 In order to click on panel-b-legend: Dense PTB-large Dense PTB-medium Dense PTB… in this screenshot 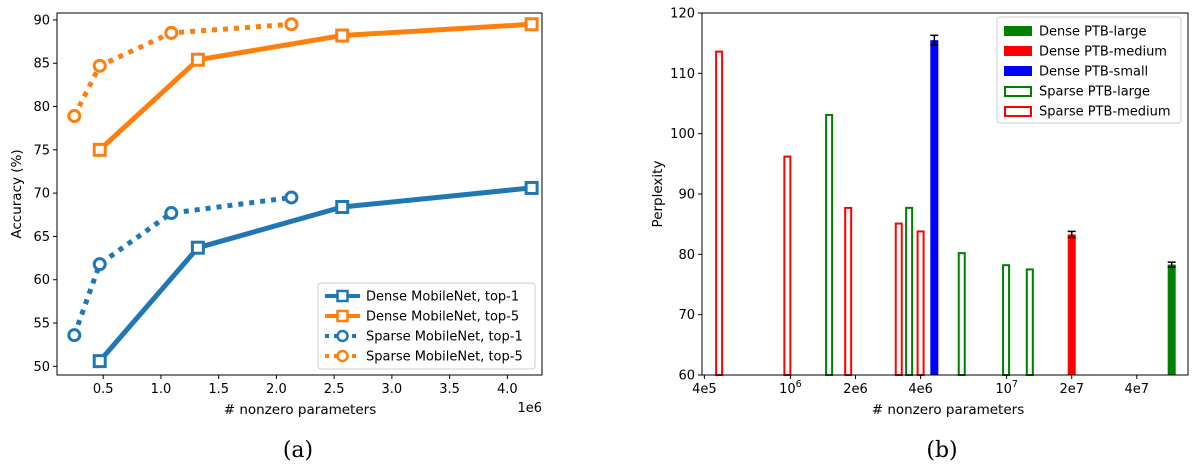, I will do `click(1089, 70)`.